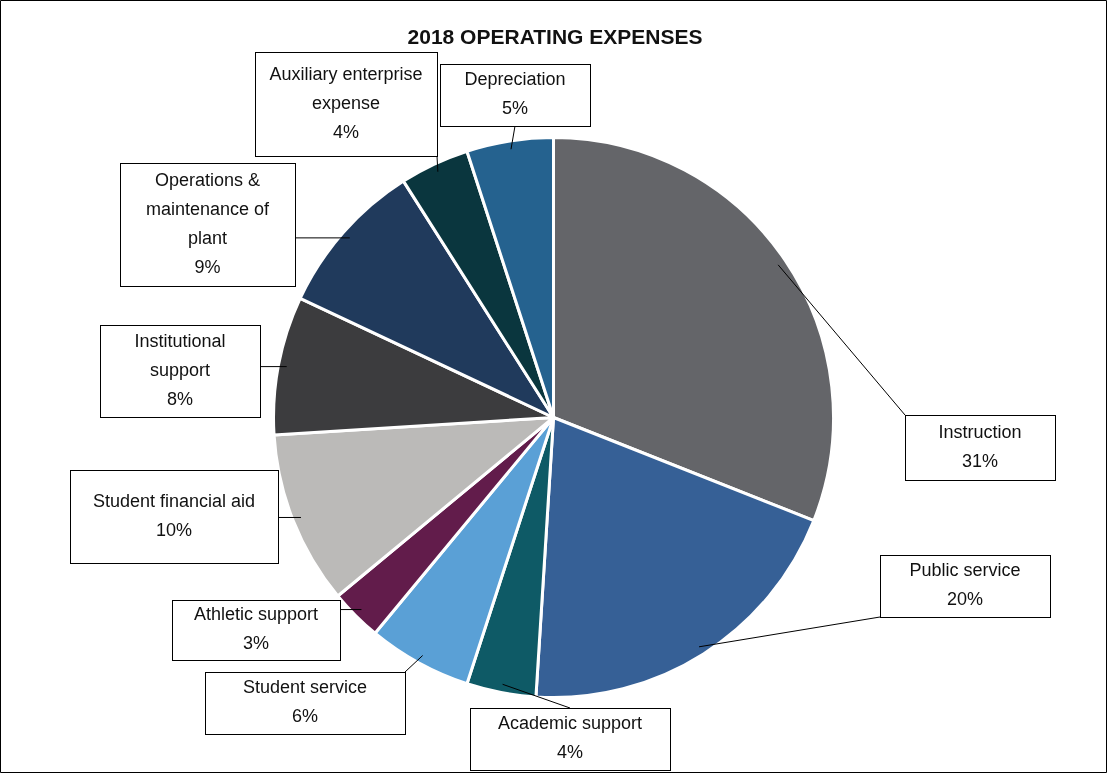 The width and height of the screenshot is (1107, 773). I want to click on slice-label: Public service, so click(965, 570).